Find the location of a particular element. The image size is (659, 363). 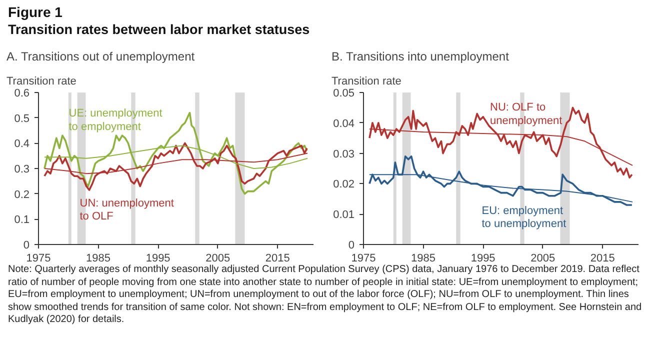

y-tick-label: 0.1 is located at coordinates (22, 220).